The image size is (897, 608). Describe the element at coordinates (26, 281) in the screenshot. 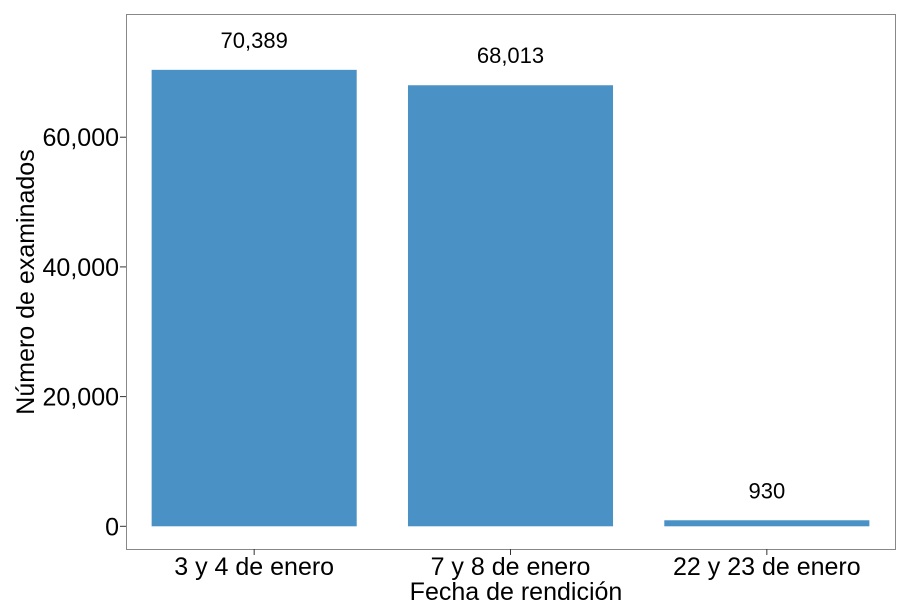

I see `y-axis-title: Número de examinados` at that location.